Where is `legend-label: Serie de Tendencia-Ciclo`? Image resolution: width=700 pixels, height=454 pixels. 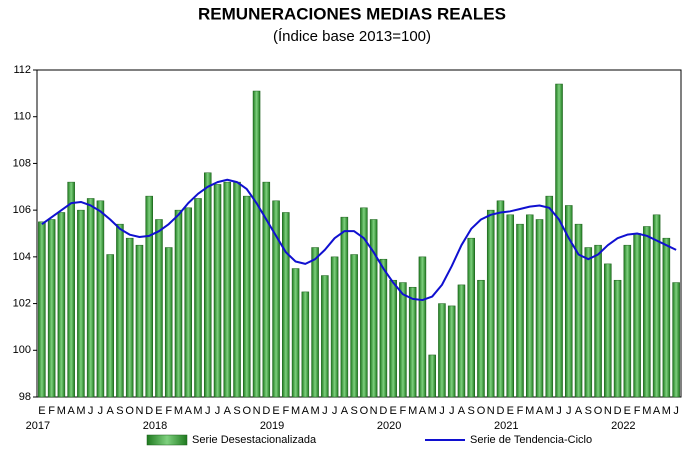
legend-label: Serie de Tendencia-Ciclo is located at coordinates (531, 440).